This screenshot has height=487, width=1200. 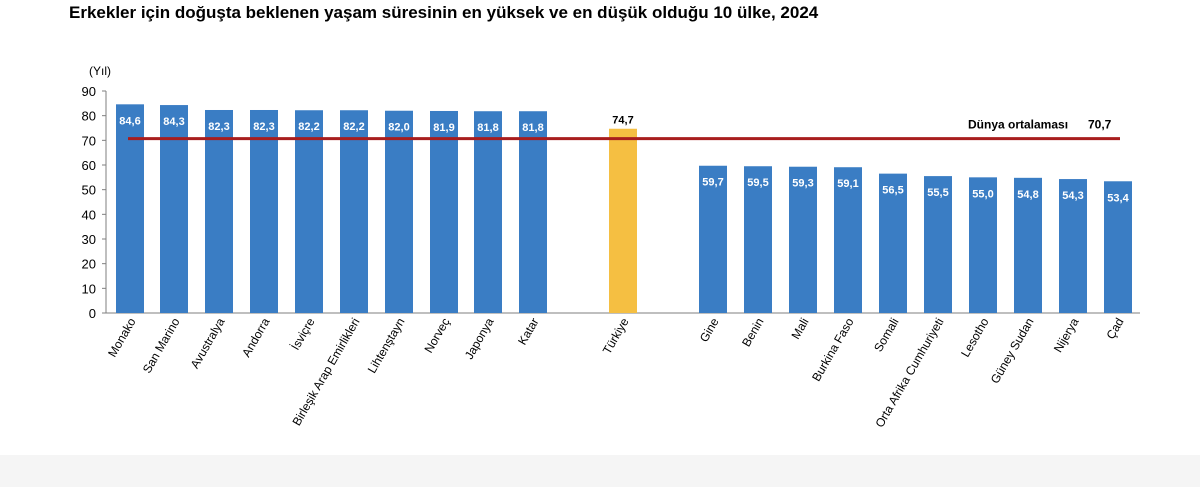 I want to click on y-tick-label: 90, so click(x=89, y=91).